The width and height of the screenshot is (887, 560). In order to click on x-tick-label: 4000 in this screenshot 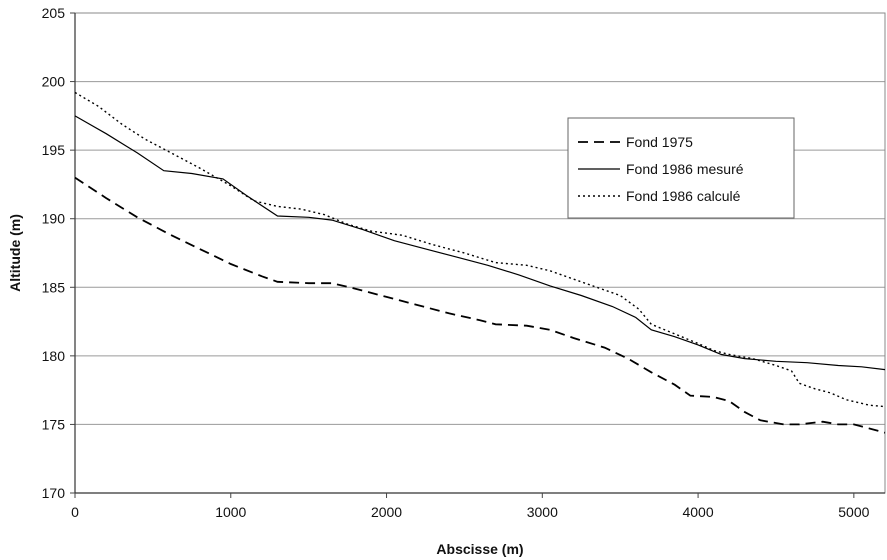, I will do `click(697, 512)`.